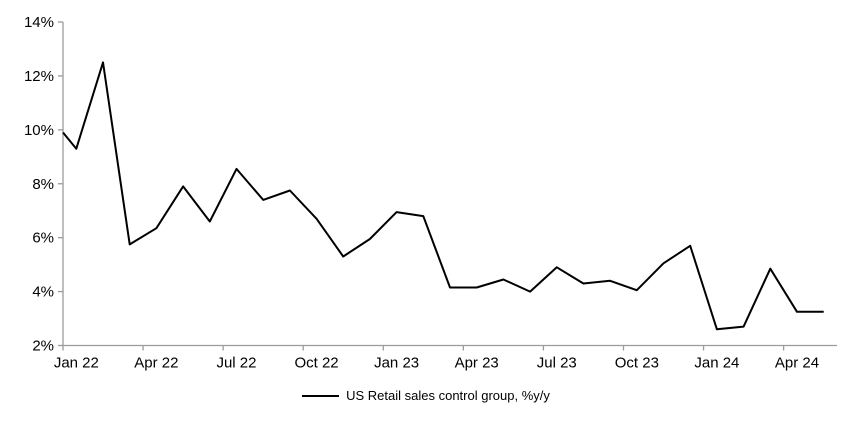 The height and width of the screenshot is (423, 852). I want to click on y-tick-label: 8%, so click(43, 184).